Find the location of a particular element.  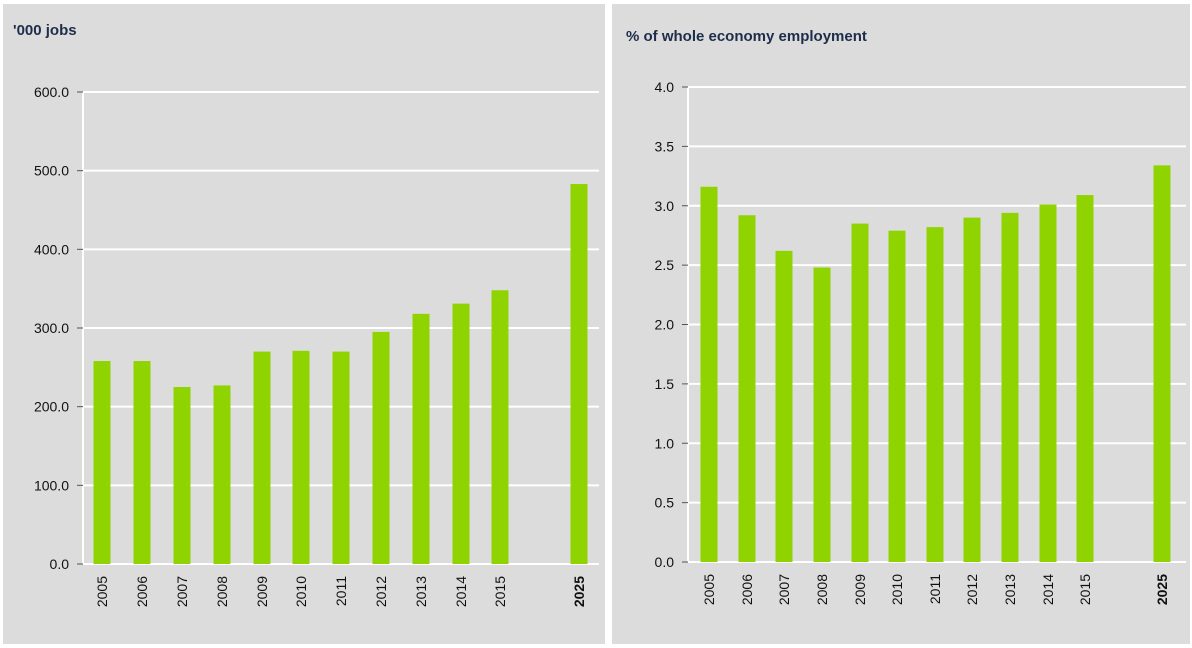

jobs-chart-title: '000 jobs is located at coordinates (45, 30).